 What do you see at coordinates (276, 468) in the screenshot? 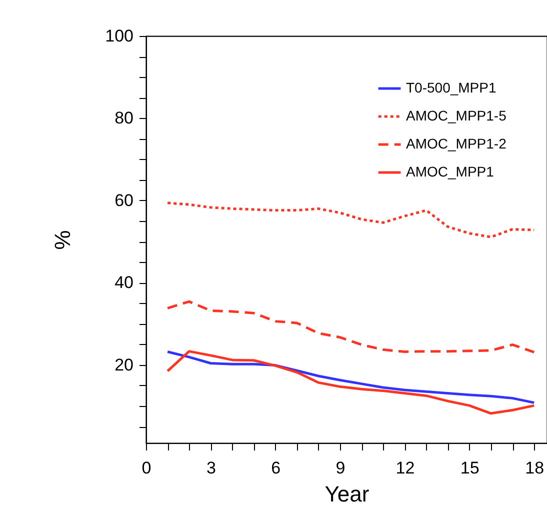
I see `x-tick-label: 6` at bounding box center [276, 468].